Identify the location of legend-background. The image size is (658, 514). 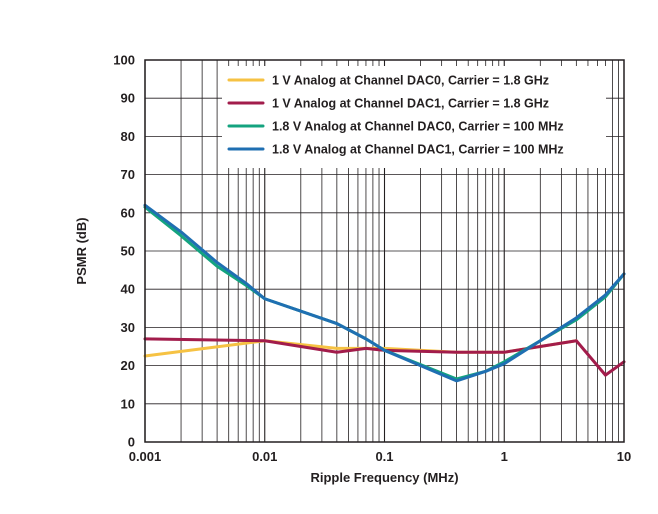
(414, 117).